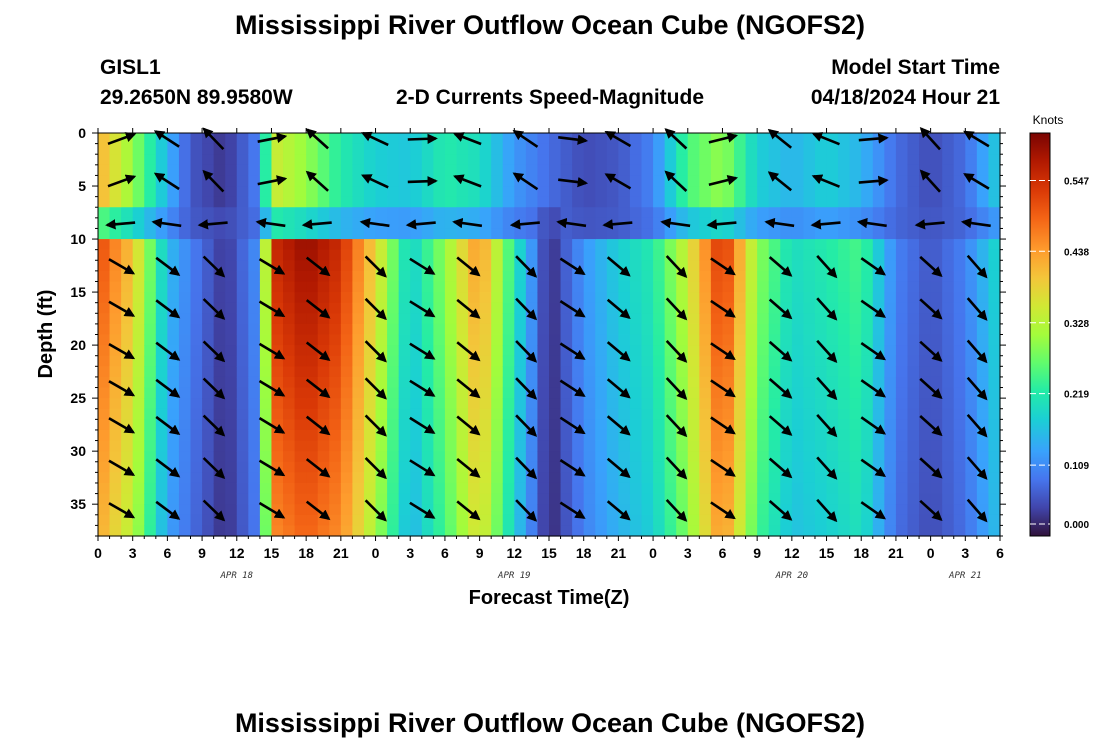 This screenshot has height=750, width=1100. I want to click on x-tick-label: 12, so click(237, 553).